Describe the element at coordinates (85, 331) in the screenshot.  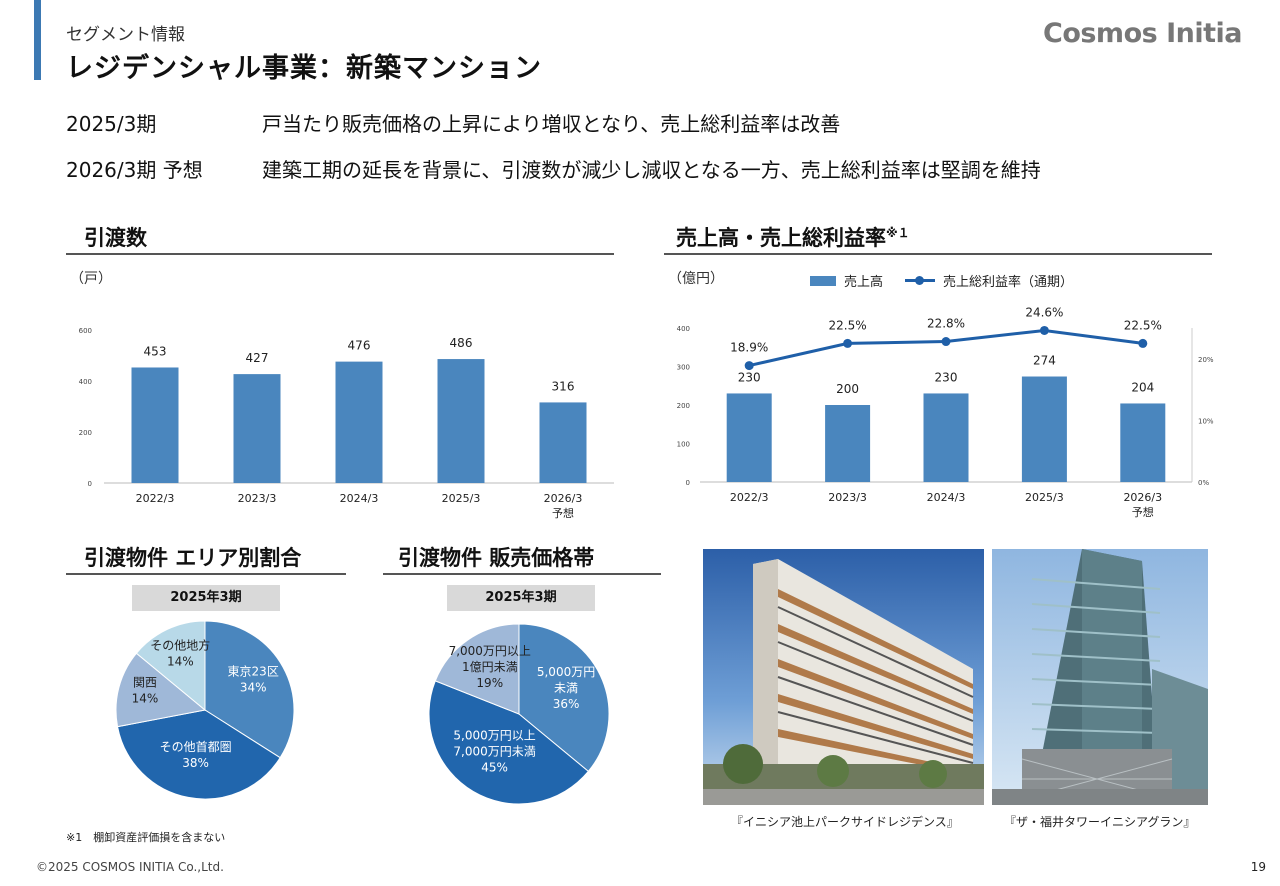
I see `y-tick-label: 600` at that location.